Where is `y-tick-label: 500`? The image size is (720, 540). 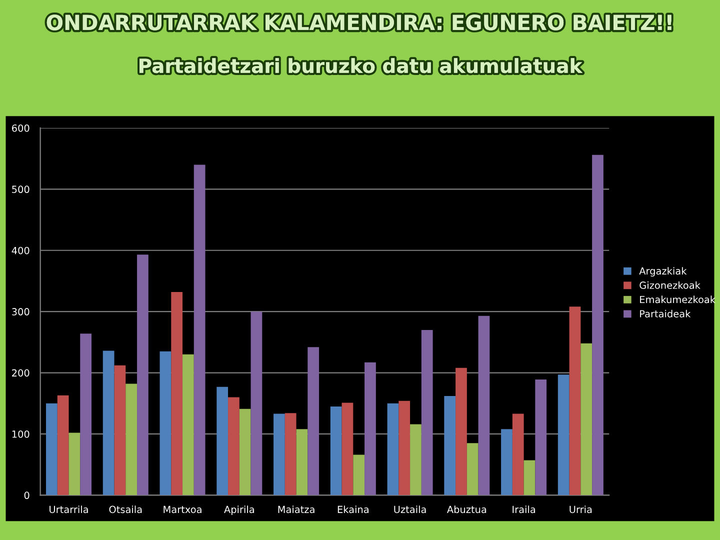
y-tick-label: 500 is located at coordinates (21, 190).